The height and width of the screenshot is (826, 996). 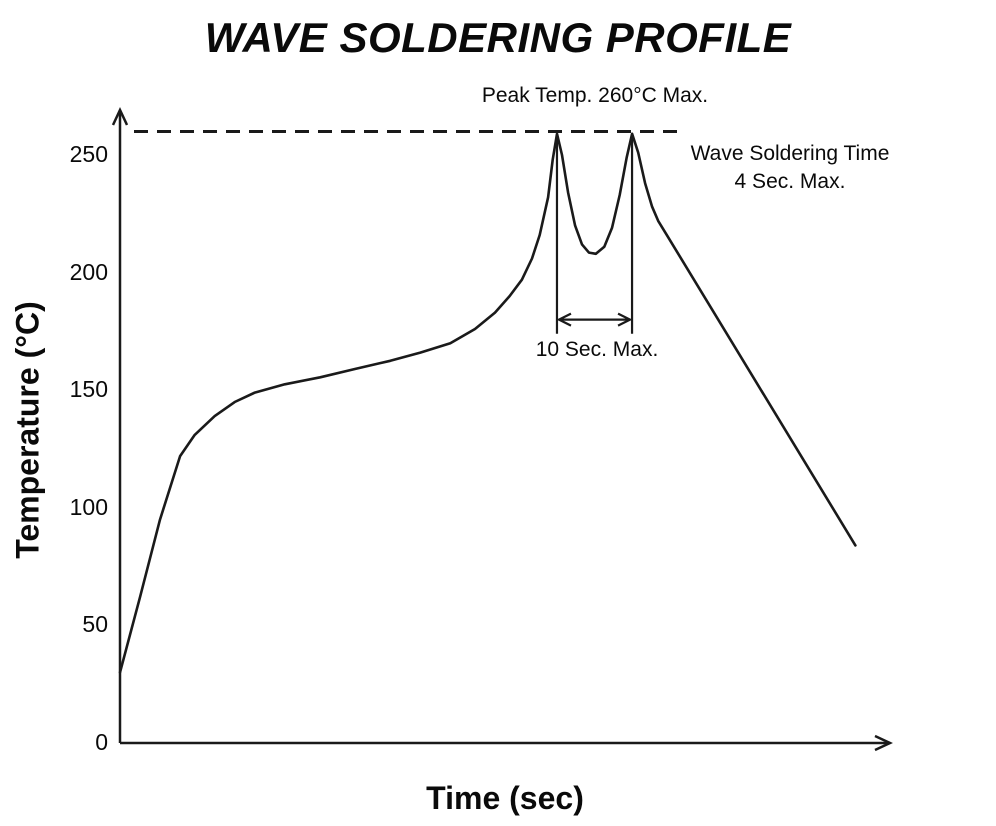 I want to click on y-tick-label: 200, so click(x=88, y=271).